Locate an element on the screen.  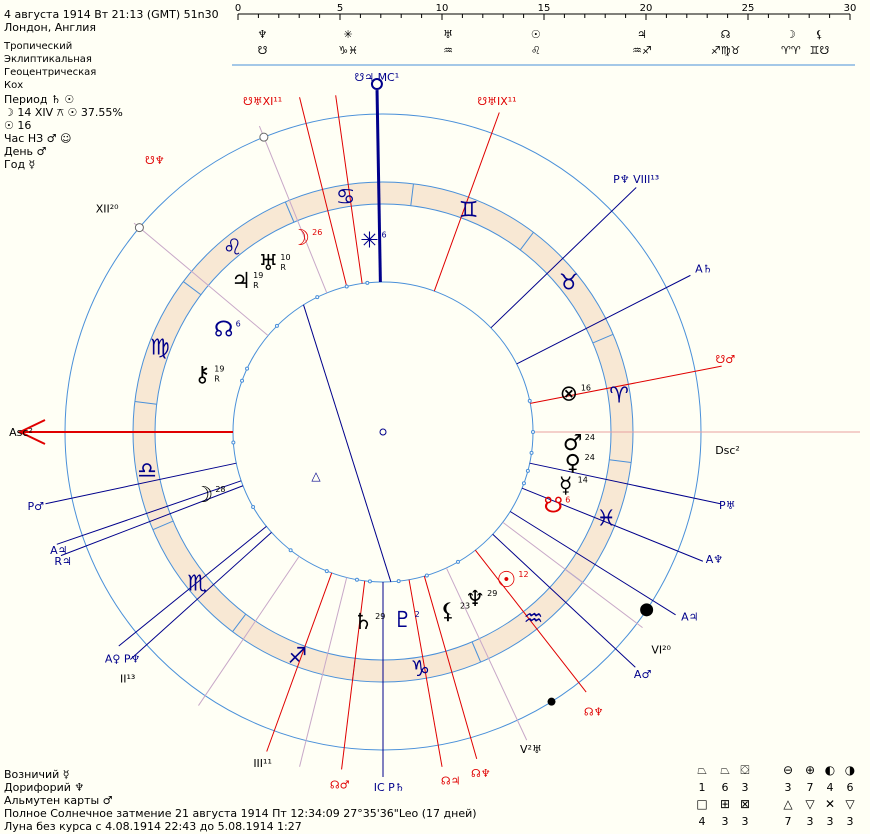
stat-year: Год ☿ is located at coordinates (20, 164).